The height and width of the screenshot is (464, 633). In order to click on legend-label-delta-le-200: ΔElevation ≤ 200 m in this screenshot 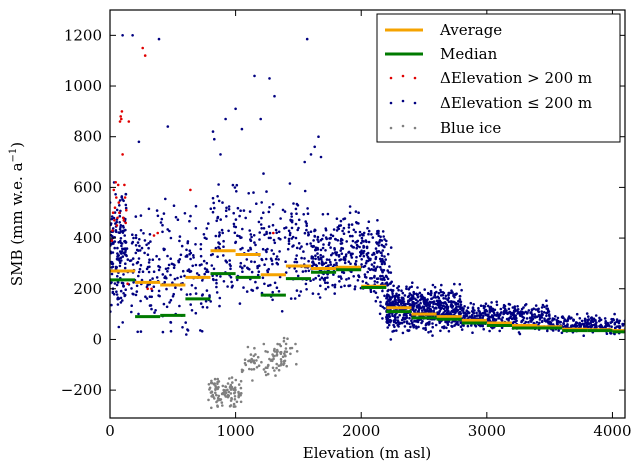, I will do `click(516, 103)`.